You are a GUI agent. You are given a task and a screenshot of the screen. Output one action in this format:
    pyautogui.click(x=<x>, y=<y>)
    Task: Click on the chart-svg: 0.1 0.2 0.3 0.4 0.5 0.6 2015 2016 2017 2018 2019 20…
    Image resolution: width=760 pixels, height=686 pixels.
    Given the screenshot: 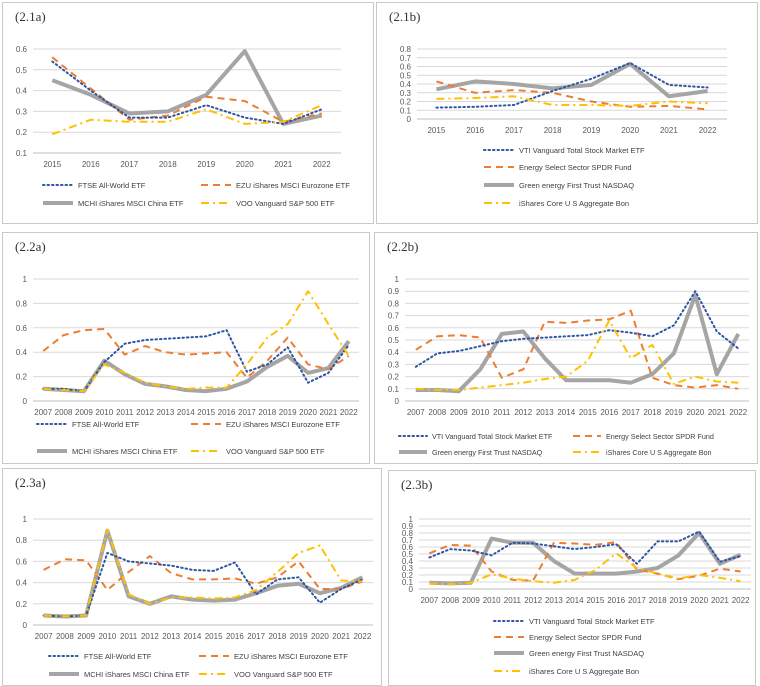 What is the action you would take?
    pyautogui.click(x=183, y=126)
    